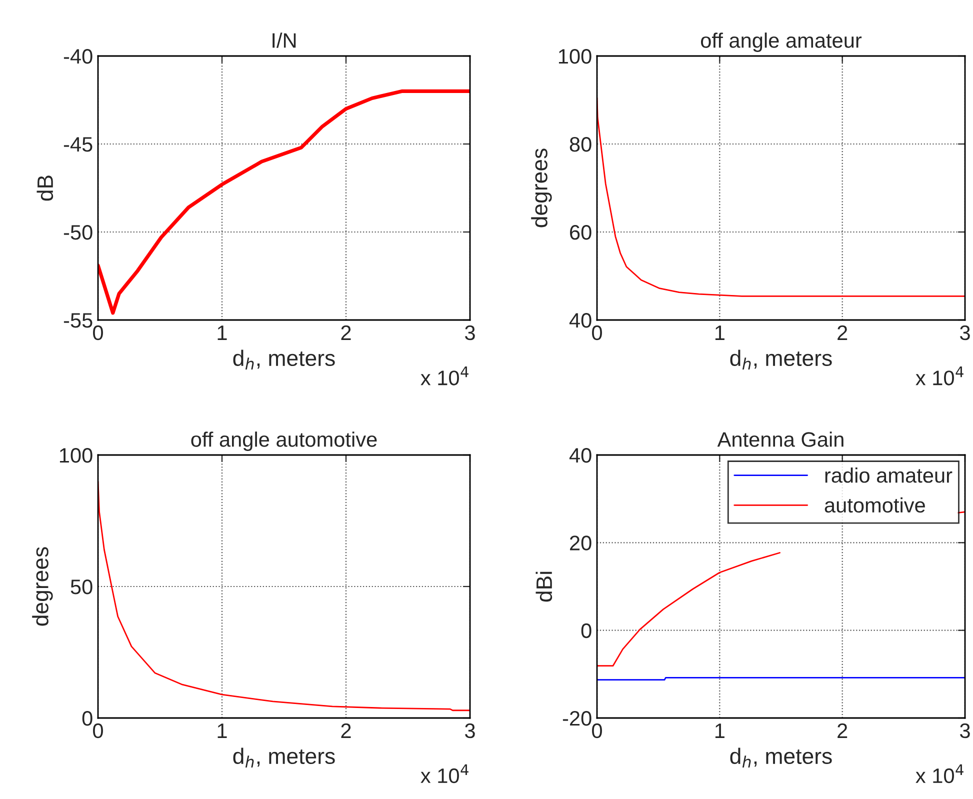 This screenshot has height=799, width=973. I want to click on y-tick-label: -50, so click(78, 232).